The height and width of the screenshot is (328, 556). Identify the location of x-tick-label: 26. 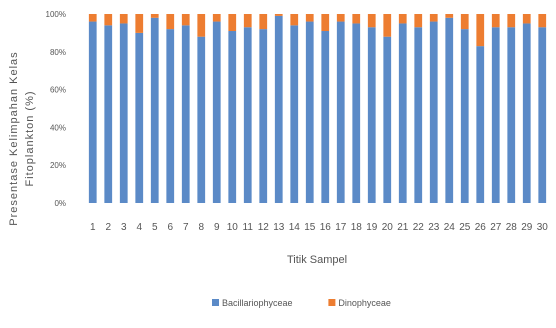
(481, 227).